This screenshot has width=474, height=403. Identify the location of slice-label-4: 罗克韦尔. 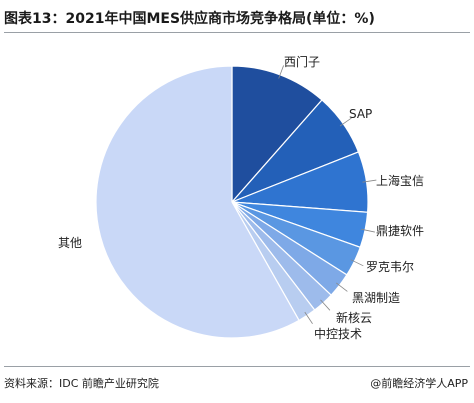
(390, 266).